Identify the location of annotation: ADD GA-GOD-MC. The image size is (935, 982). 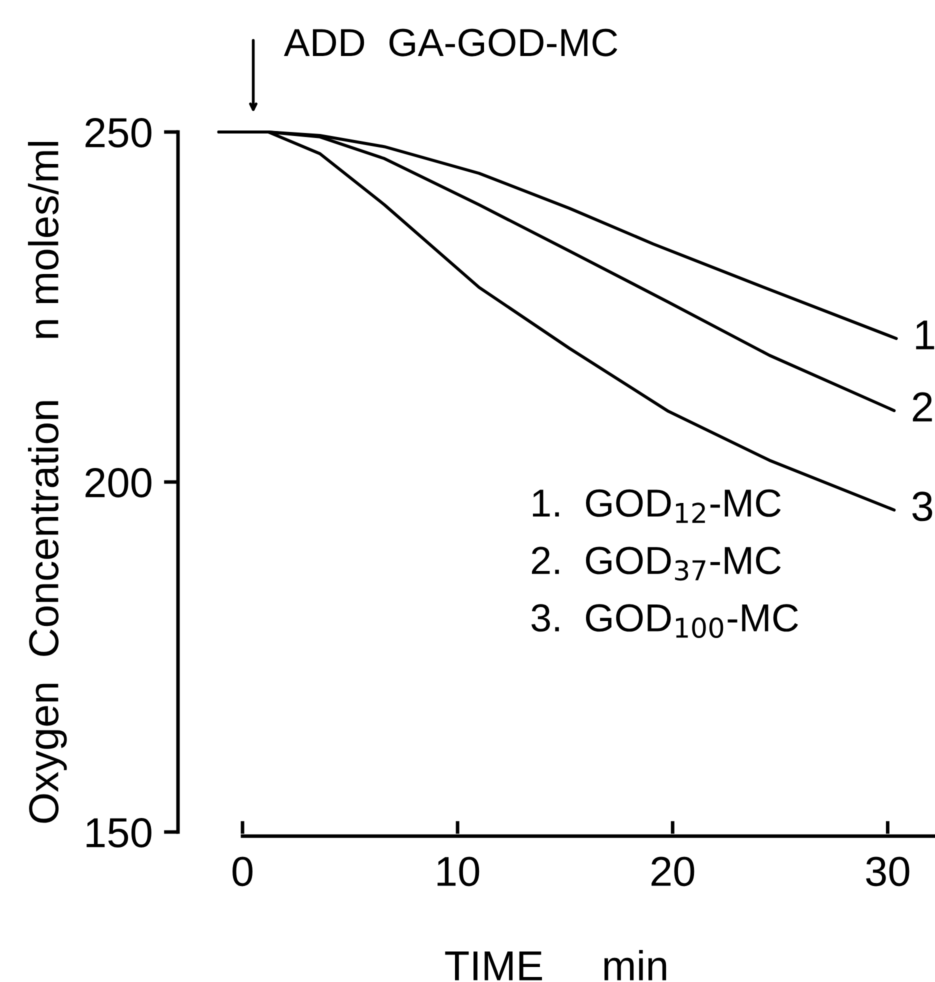
(451, 42).